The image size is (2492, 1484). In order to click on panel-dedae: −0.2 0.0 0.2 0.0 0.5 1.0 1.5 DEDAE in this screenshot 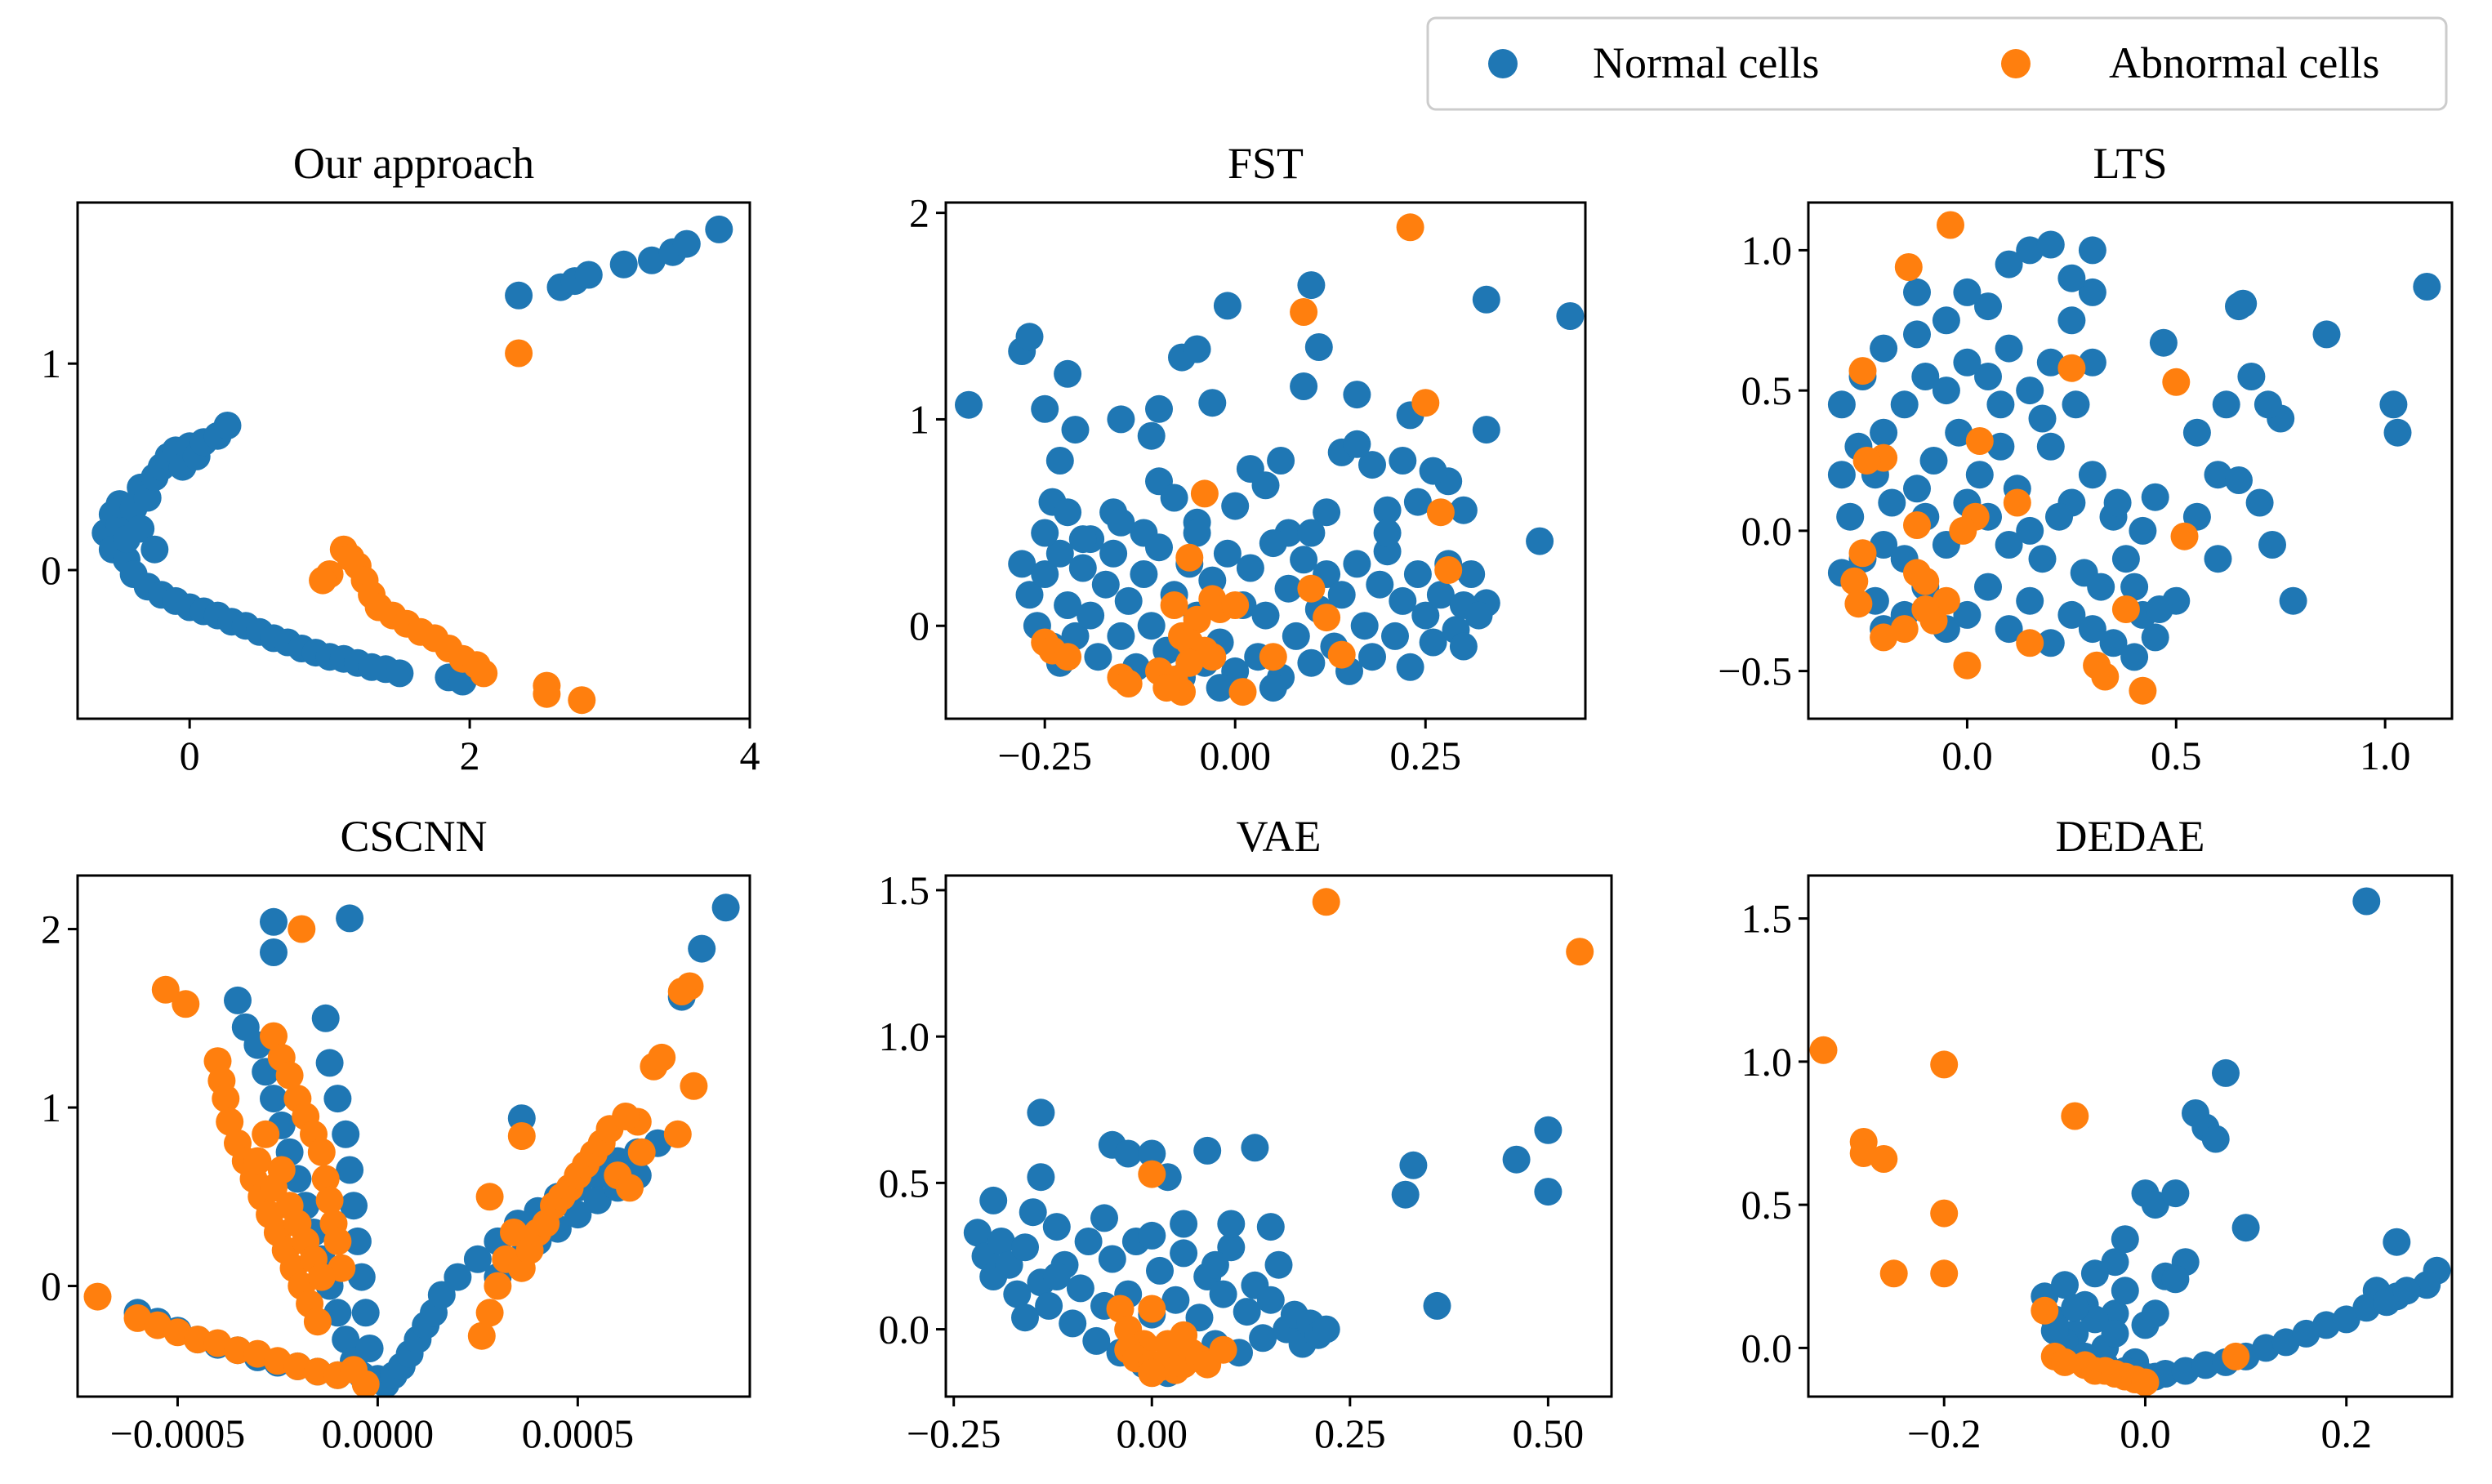, I will do `click(2097, 1134)`.